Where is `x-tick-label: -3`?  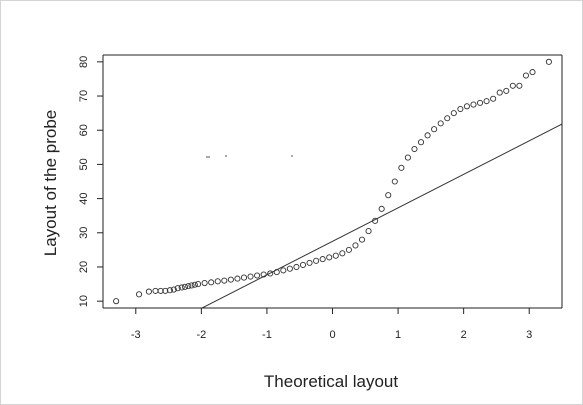 x-tick-label: -3 is located at coordinates (136, 335).